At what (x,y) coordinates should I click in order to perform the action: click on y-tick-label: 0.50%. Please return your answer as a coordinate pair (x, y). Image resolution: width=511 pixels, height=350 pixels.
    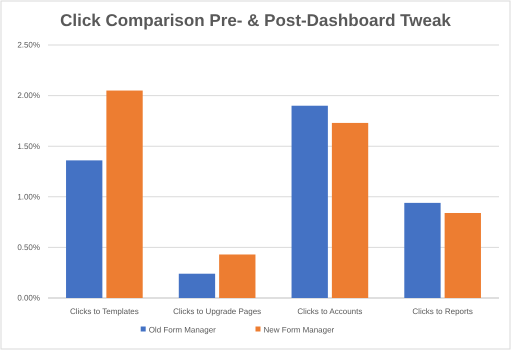
    Looking at the image, I should click on (28, 247).